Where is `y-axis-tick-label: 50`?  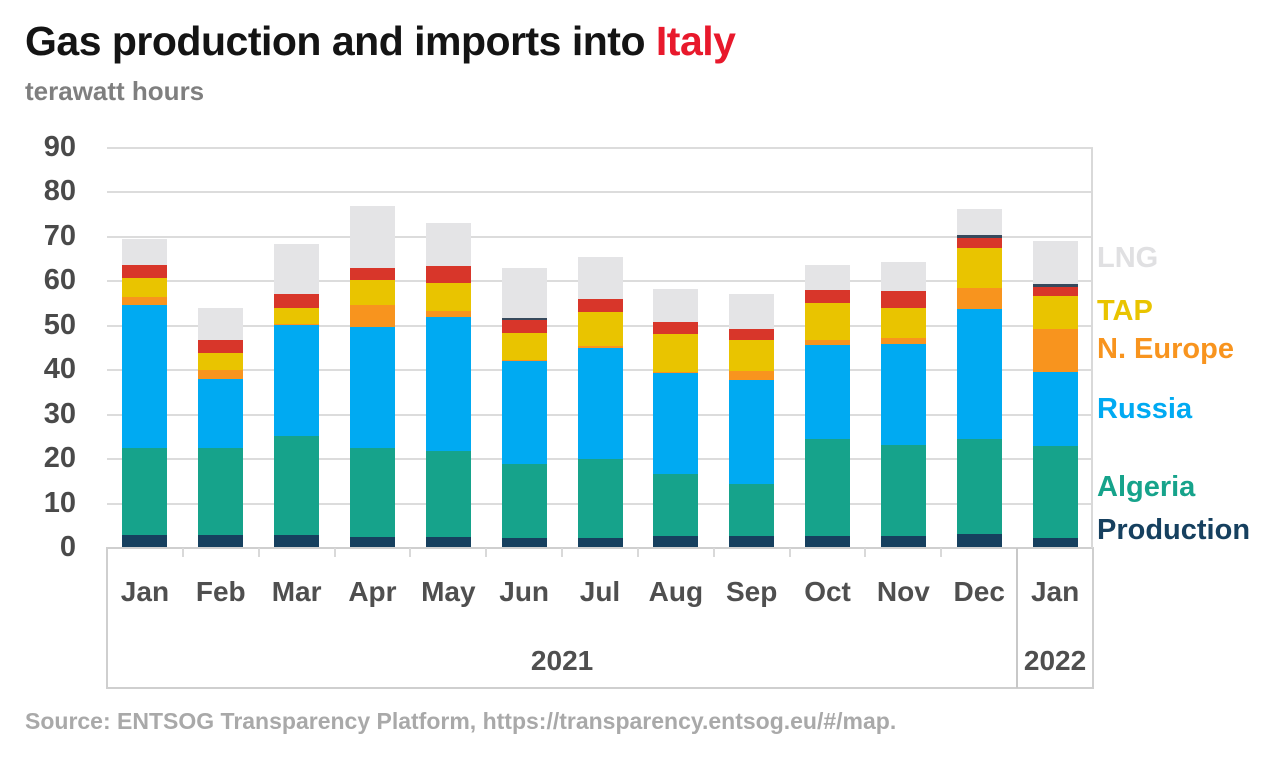 y-axis-tick-label: 50 is located at coordinates (59, 324).